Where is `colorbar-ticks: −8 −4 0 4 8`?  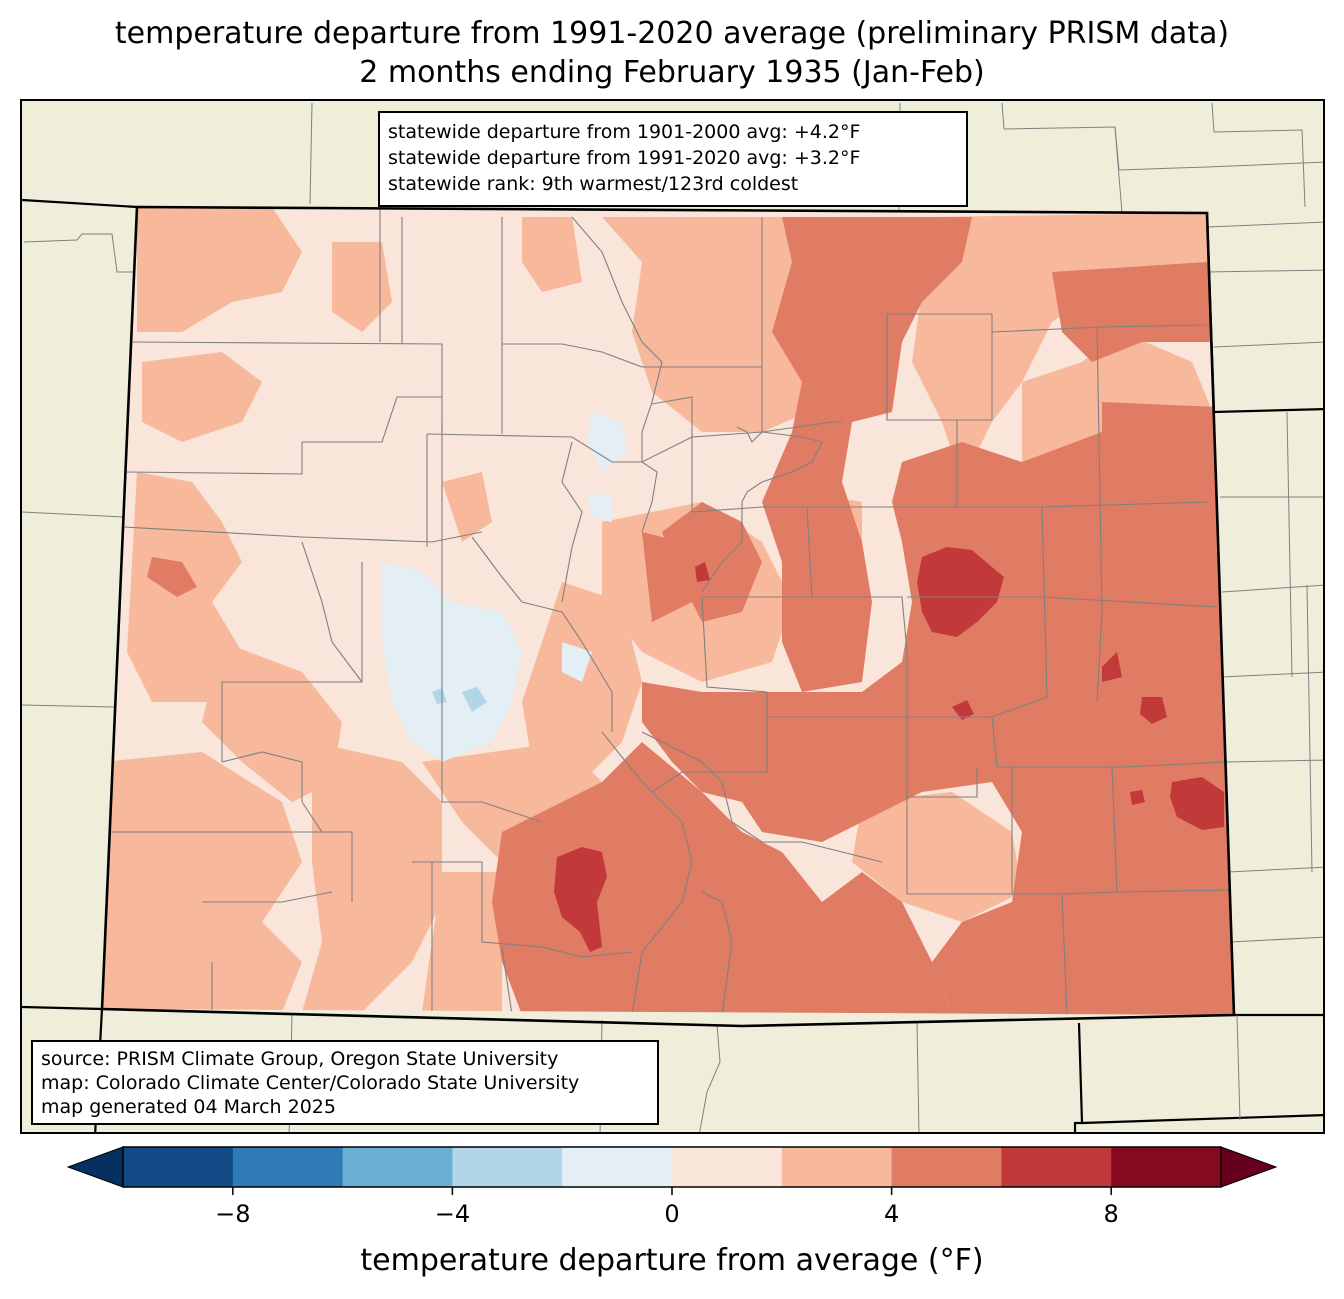 colorbar-ticks: −8 −4 0 4 8 is located at coordinates (667, 1207).